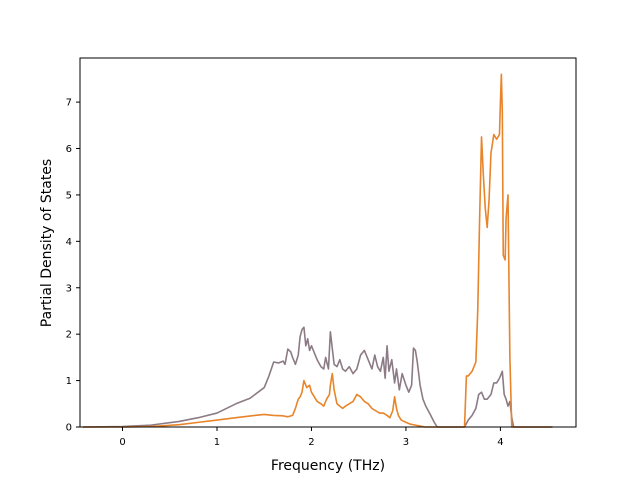 The width and height of the screenshot is (640, 480). I want to click on x-tick-label: 2, so click(311, 442).